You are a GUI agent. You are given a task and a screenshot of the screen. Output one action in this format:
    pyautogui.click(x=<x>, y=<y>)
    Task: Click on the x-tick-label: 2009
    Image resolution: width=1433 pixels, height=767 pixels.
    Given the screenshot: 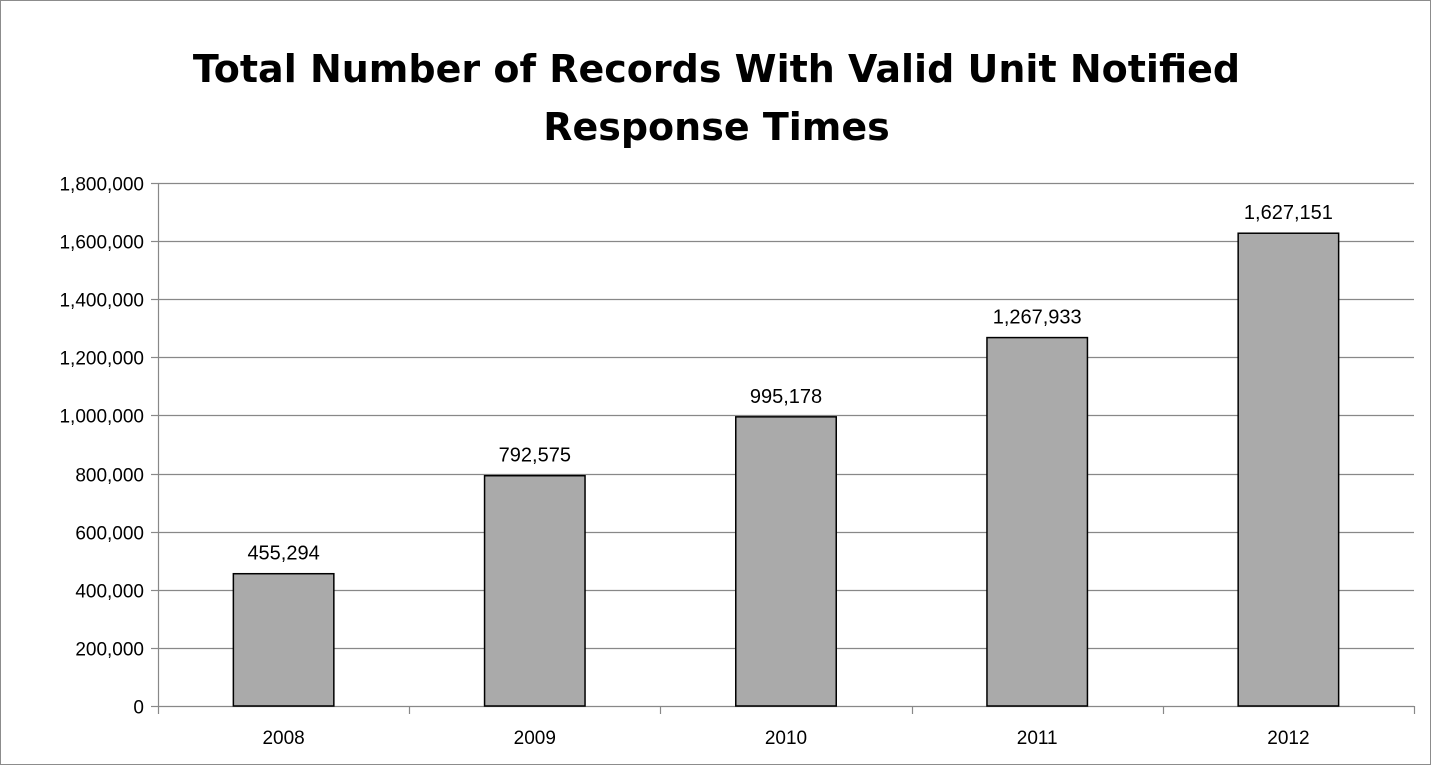 What is the action you would take?
    pyautogui.click(x=535, y=738)
    